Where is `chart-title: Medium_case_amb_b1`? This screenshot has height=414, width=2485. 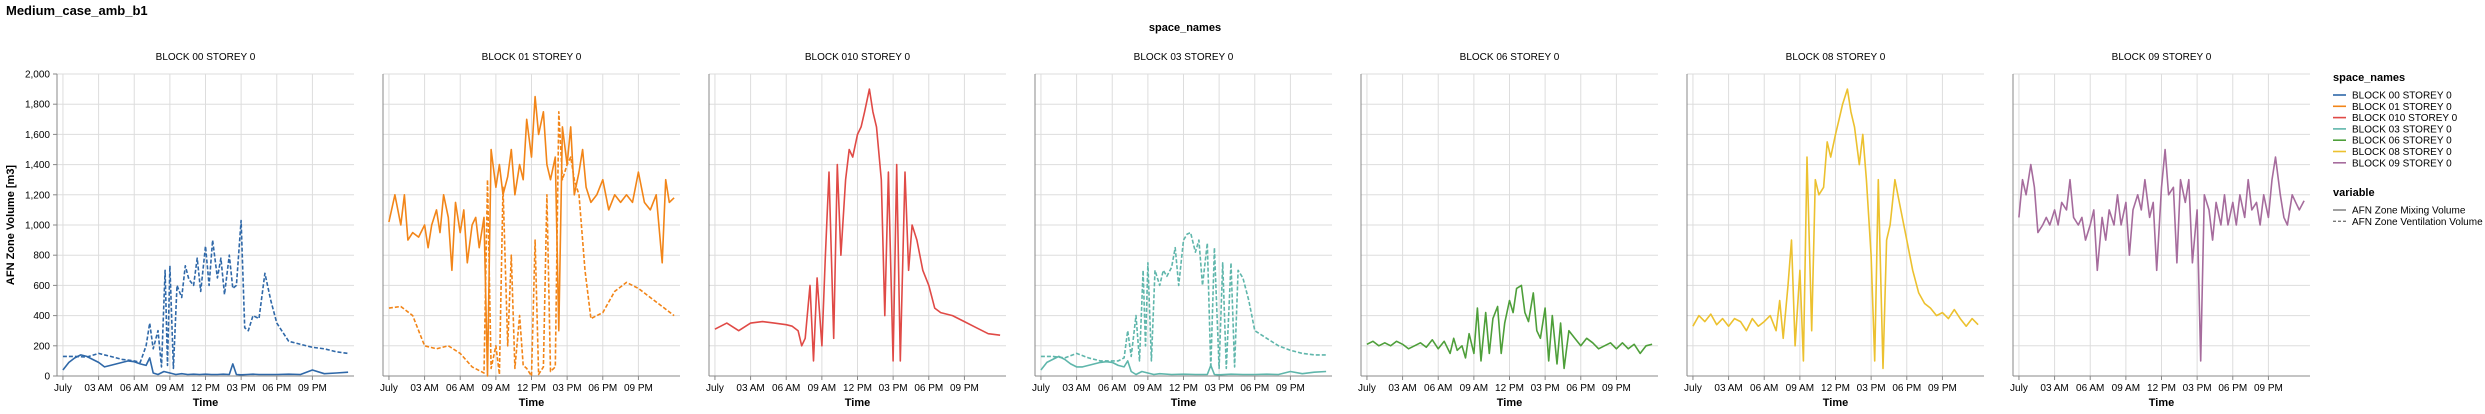
chart-title: Medium_case_amb_b1 is located at coordinates (77, 10).